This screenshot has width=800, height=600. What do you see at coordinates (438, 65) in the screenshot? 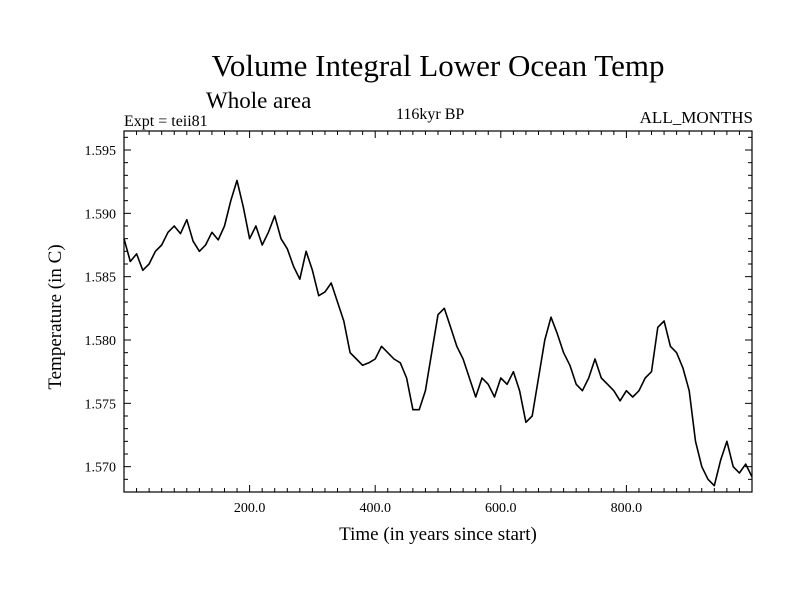
I see `chart-title: Volume Integral Lower Ocean Temp` at bounding box center [438, 65].